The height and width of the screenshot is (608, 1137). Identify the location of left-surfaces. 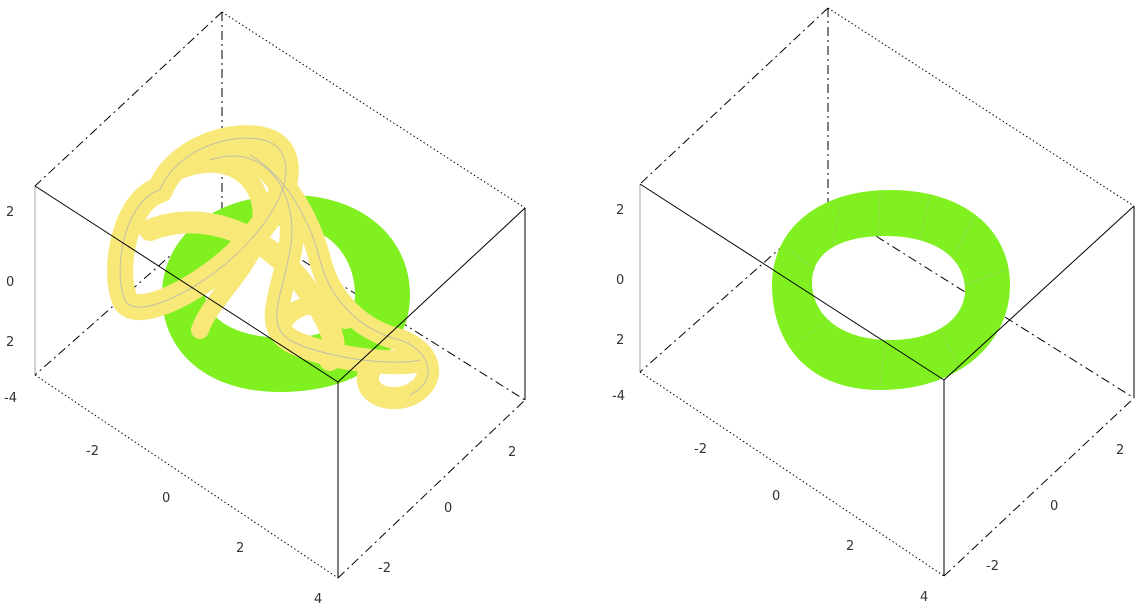
(273, 267).